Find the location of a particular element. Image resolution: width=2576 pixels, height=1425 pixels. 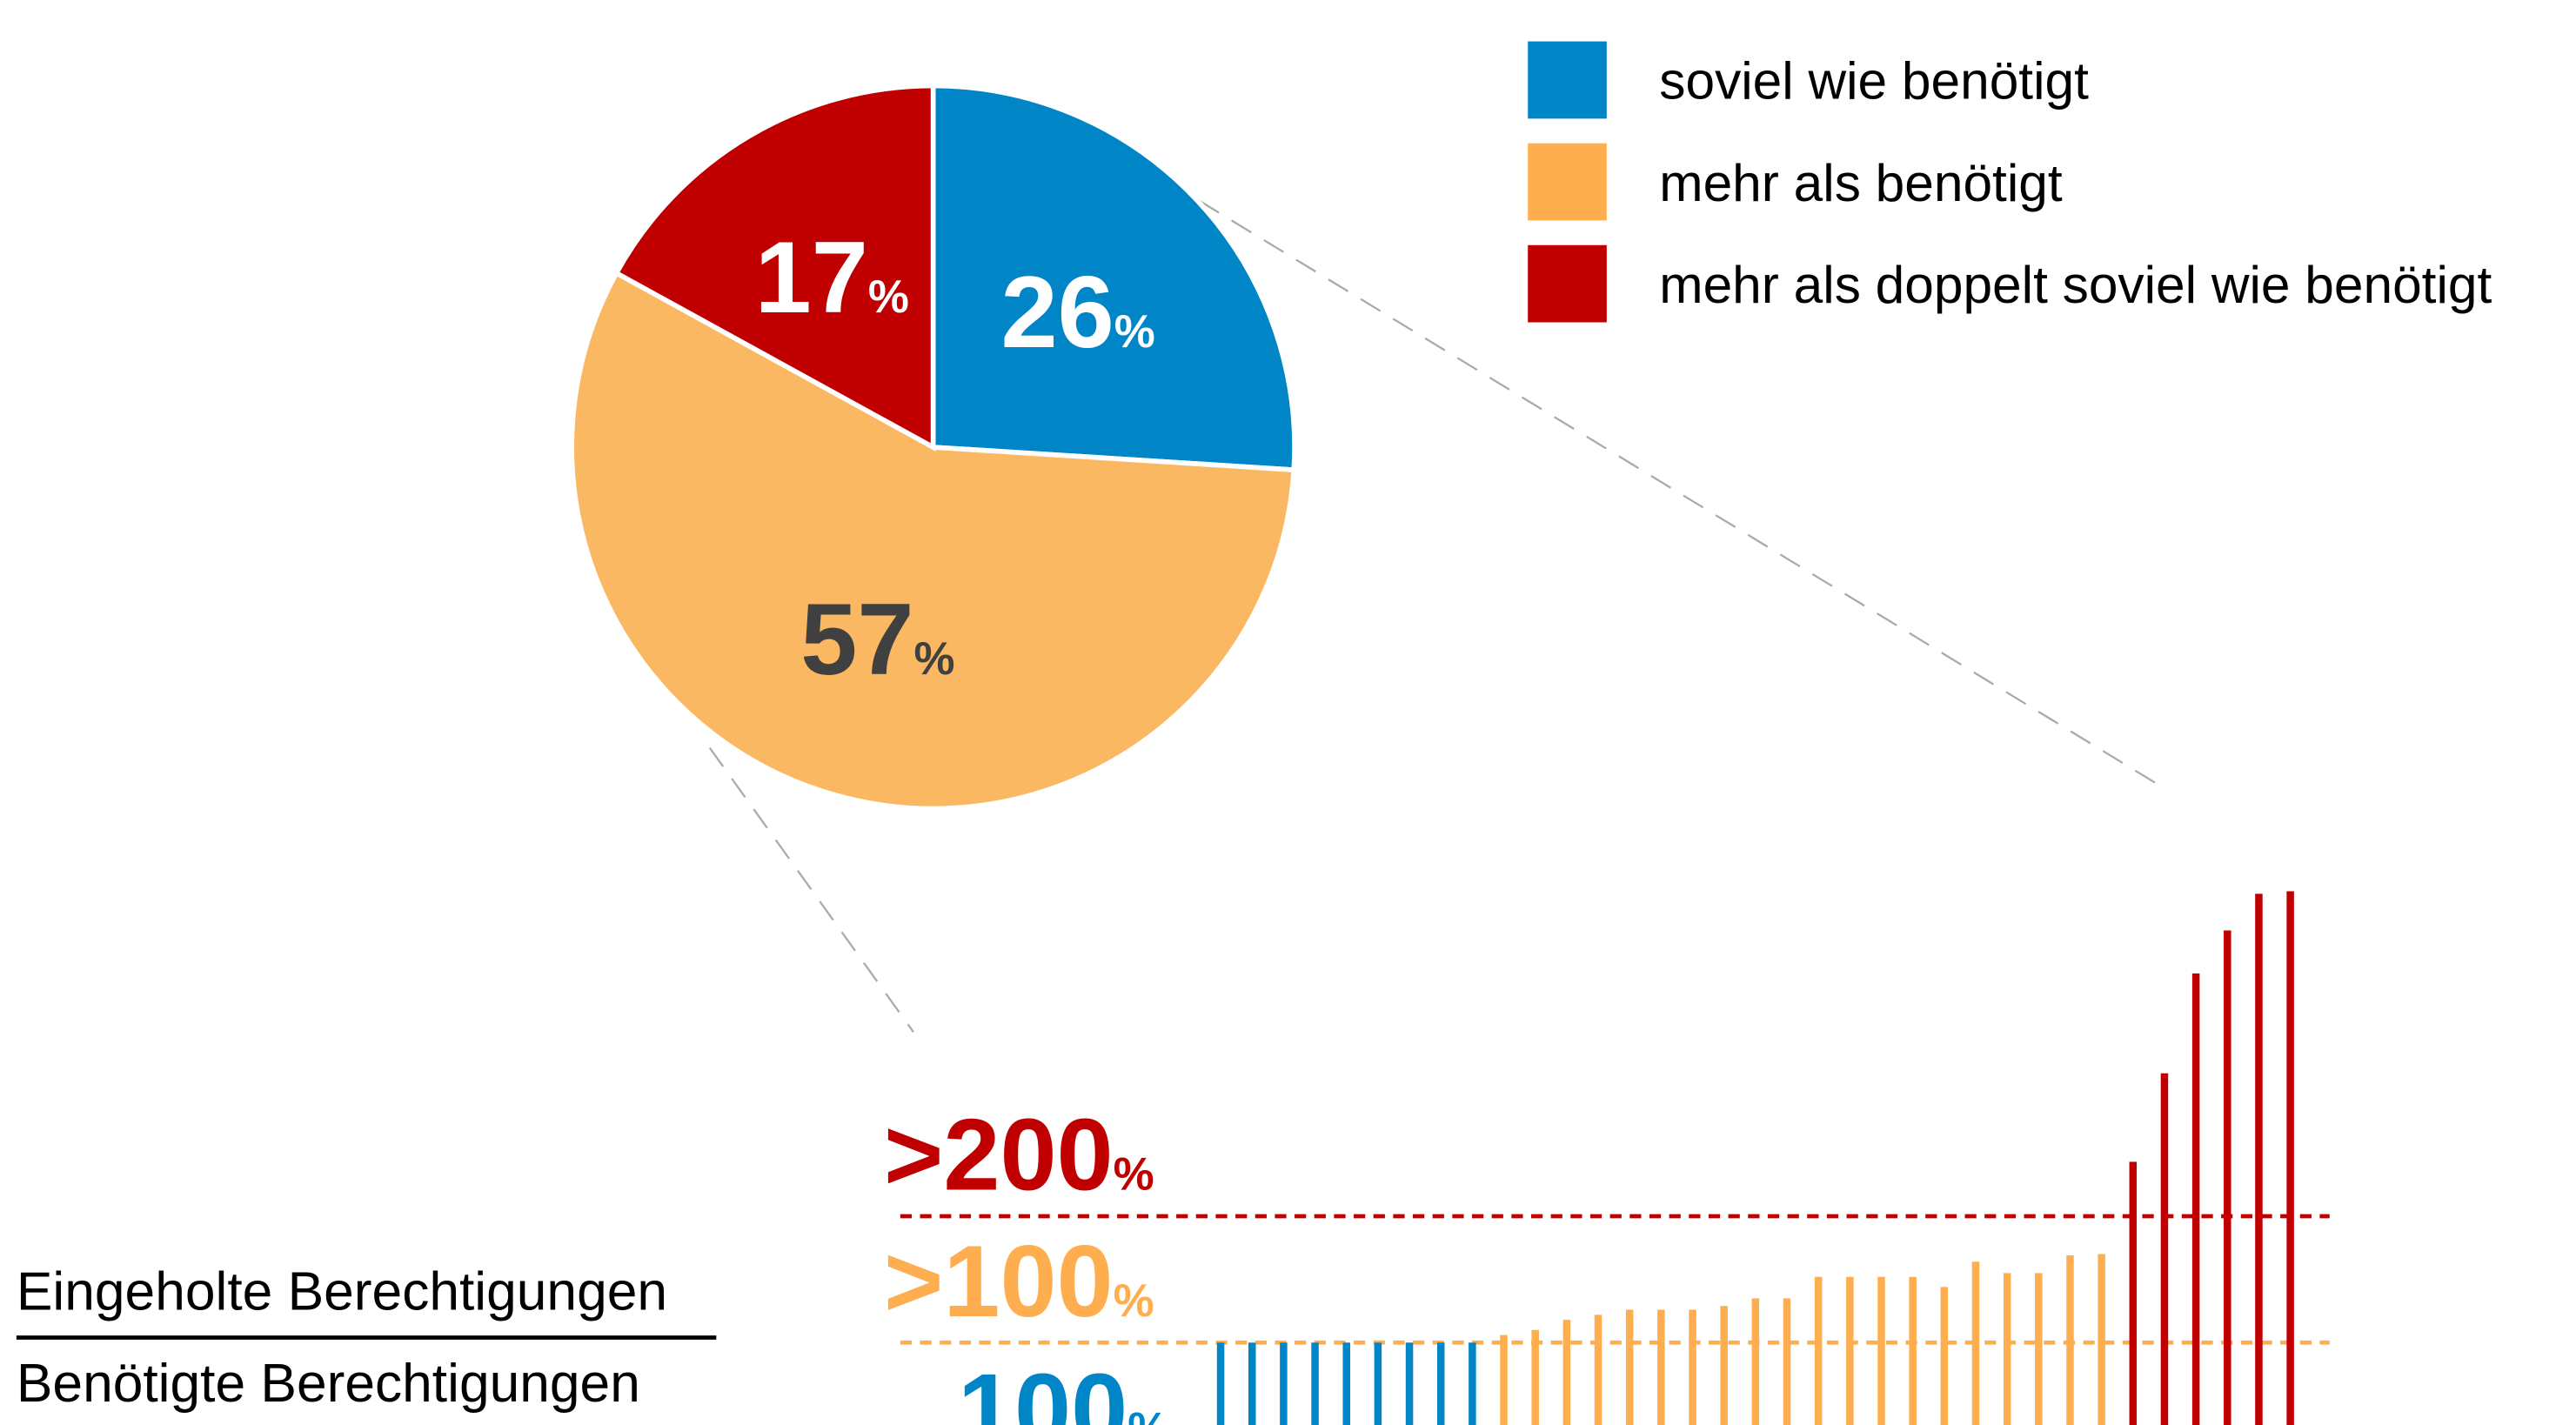

legend-label: mehr als doppelt soviel wie benötigt is located at coordinates (2075, 284).